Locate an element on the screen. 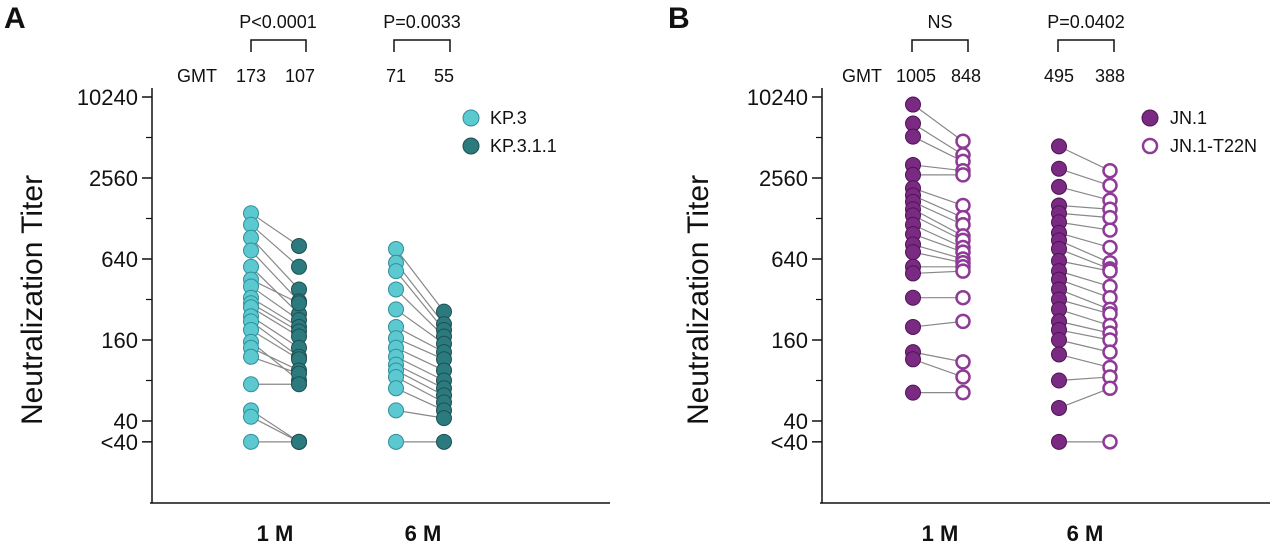 The height and width of the screenshot is (546, 1280). legend: JN.1 JN.1-T22N is located at coordinates (1199, 132).